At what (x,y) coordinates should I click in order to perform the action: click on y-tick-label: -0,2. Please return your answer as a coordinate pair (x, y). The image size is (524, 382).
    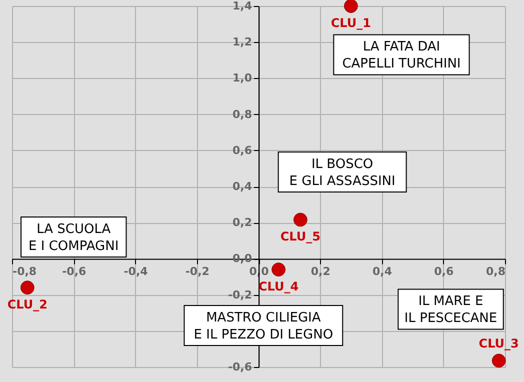
    Looking at the image, I should click on (240, 295).